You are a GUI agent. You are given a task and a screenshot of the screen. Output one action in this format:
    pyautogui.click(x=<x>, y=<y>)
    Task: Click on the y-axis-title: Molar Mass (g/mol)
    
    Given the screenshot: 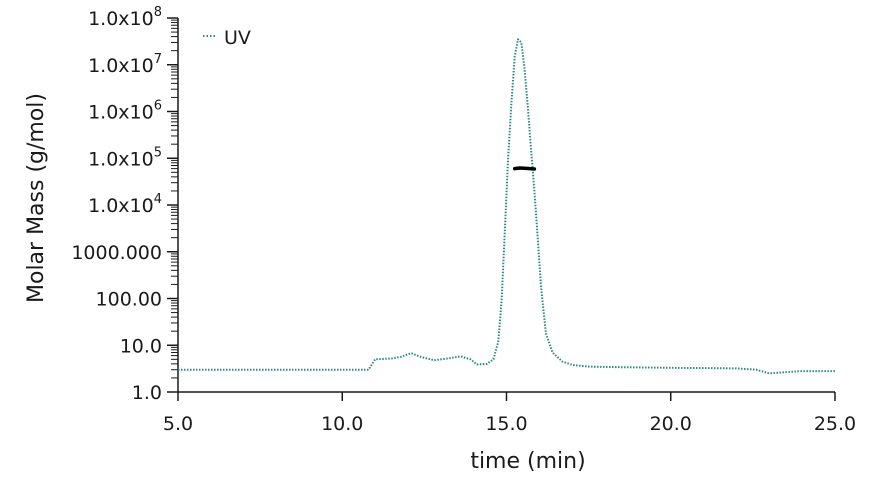 What is the action you would take?
    pyautogui.click(x=36, y=198)
    